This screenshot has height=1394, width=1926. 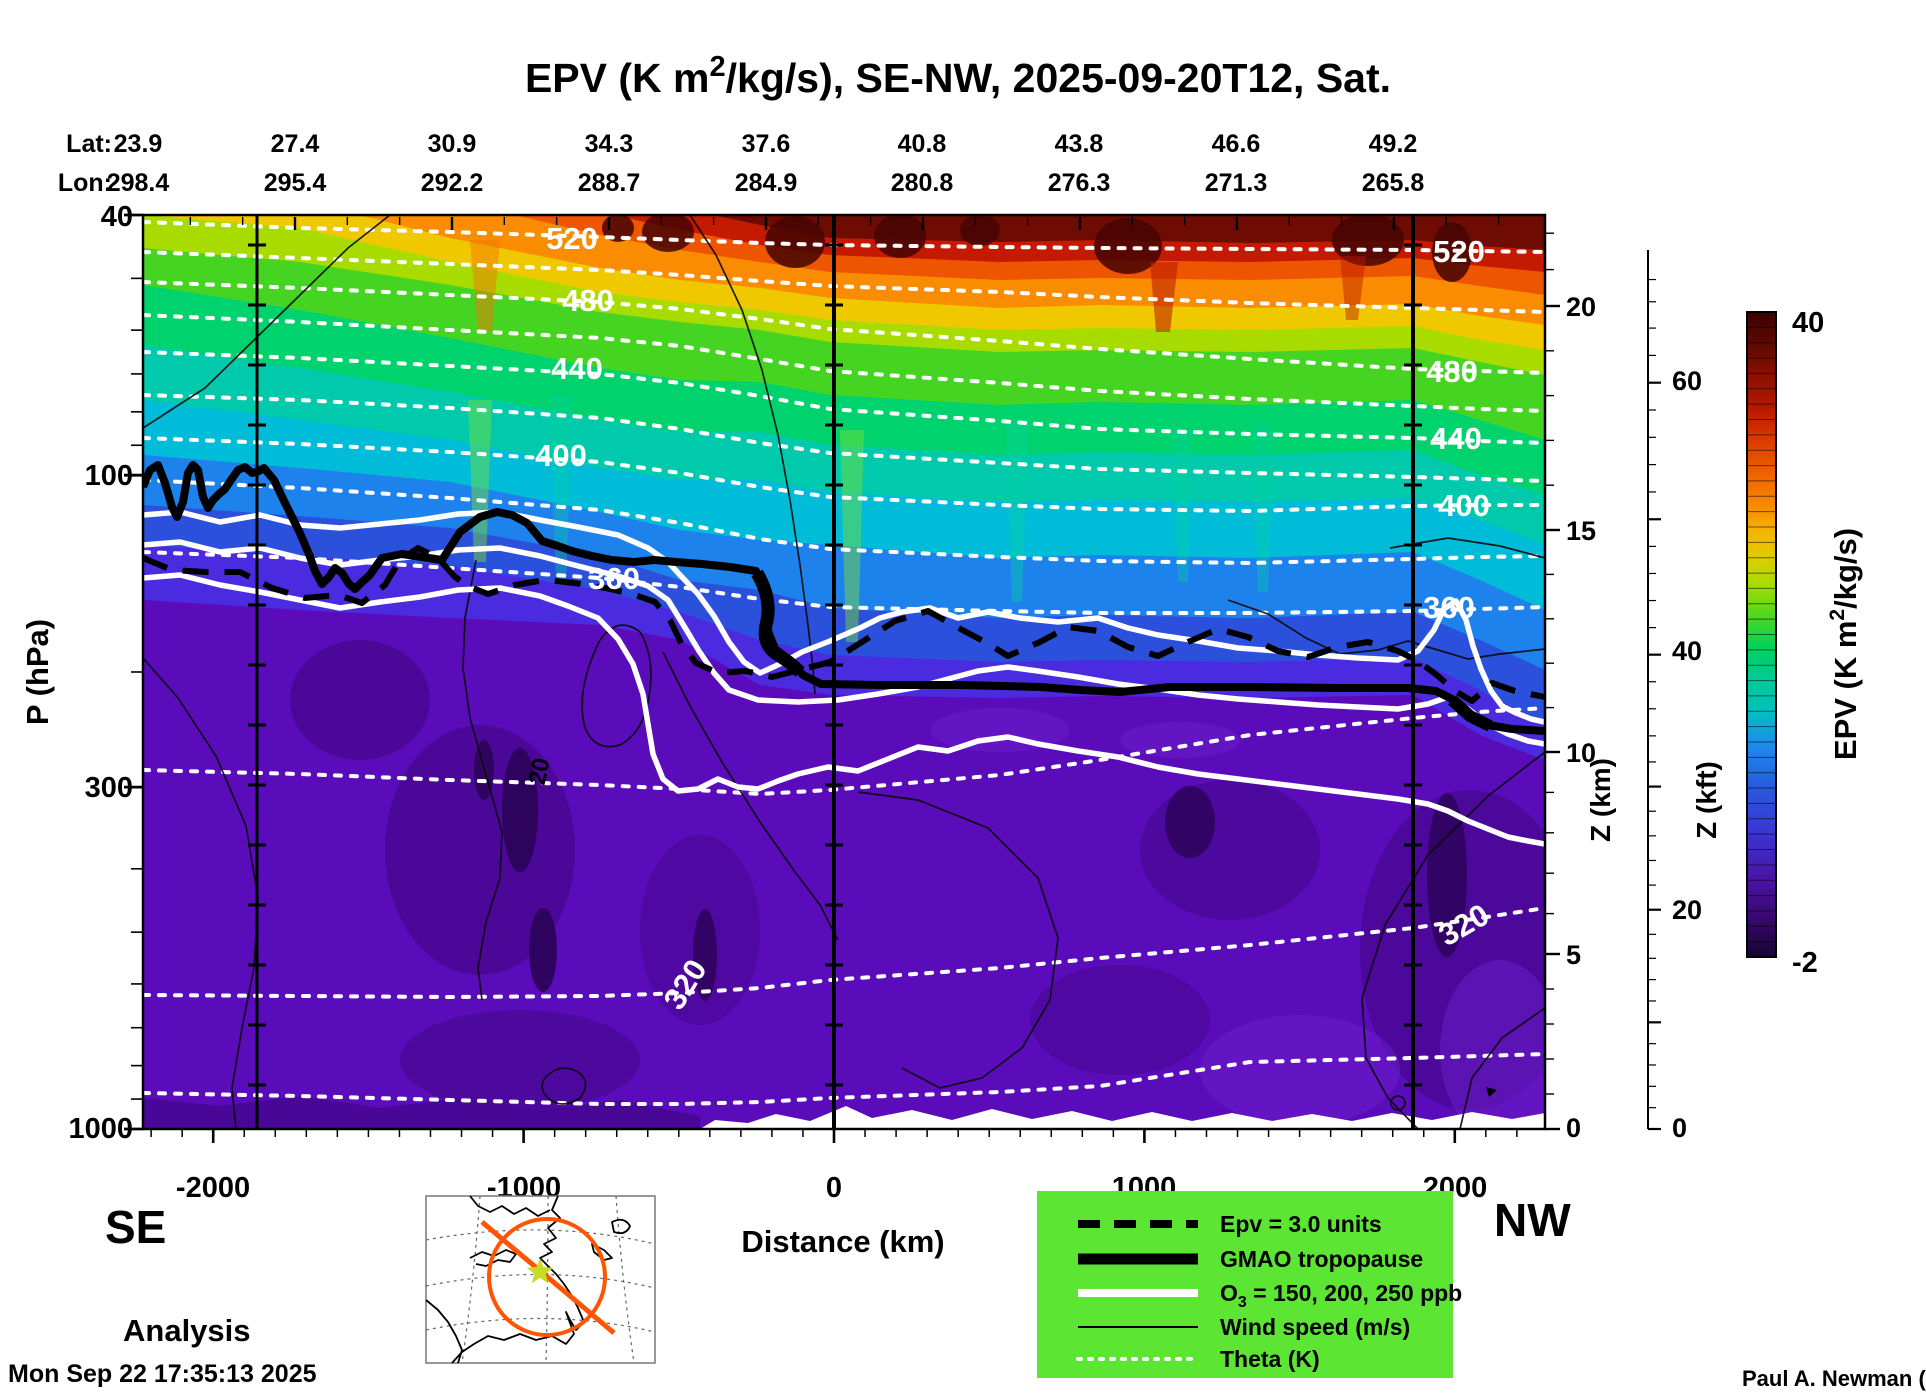 I want to click on legend-label-tropopause: GMAO tropopause, so click(x=1321, y=1259).